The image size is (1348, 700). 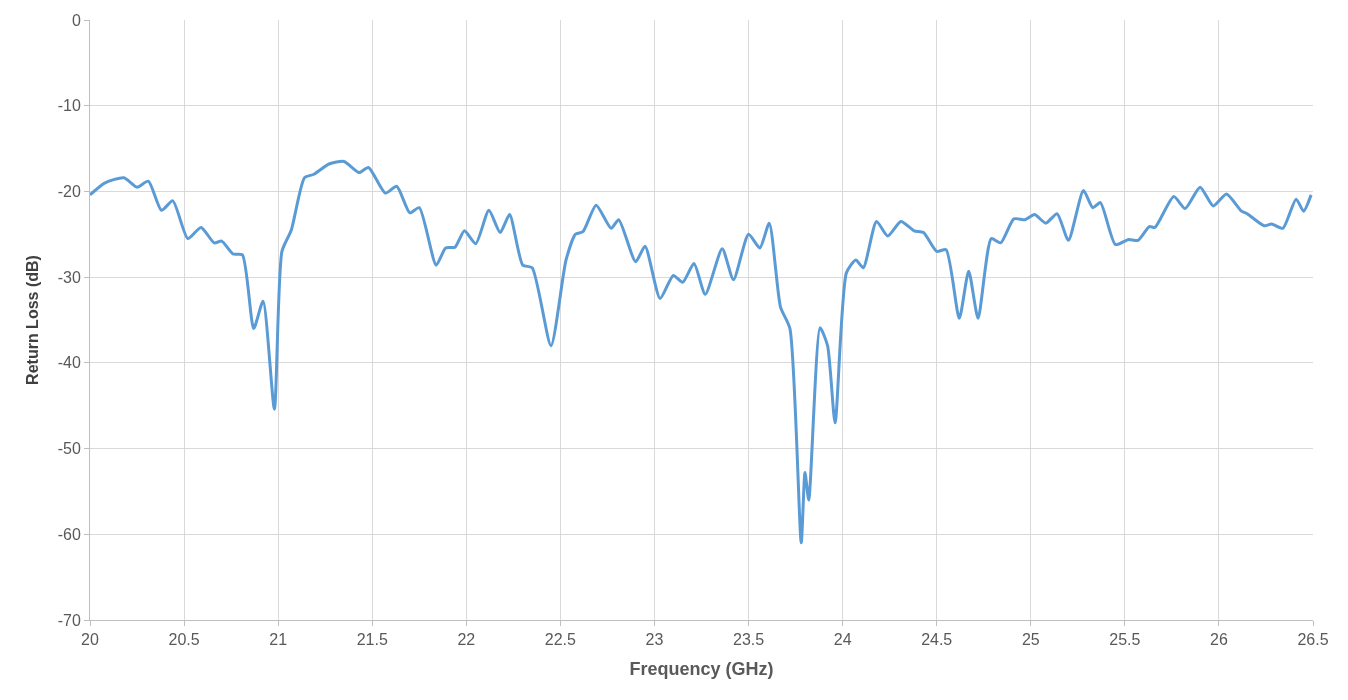 I want to click on x-tick-label: 26, so click(x=1219, y=640).